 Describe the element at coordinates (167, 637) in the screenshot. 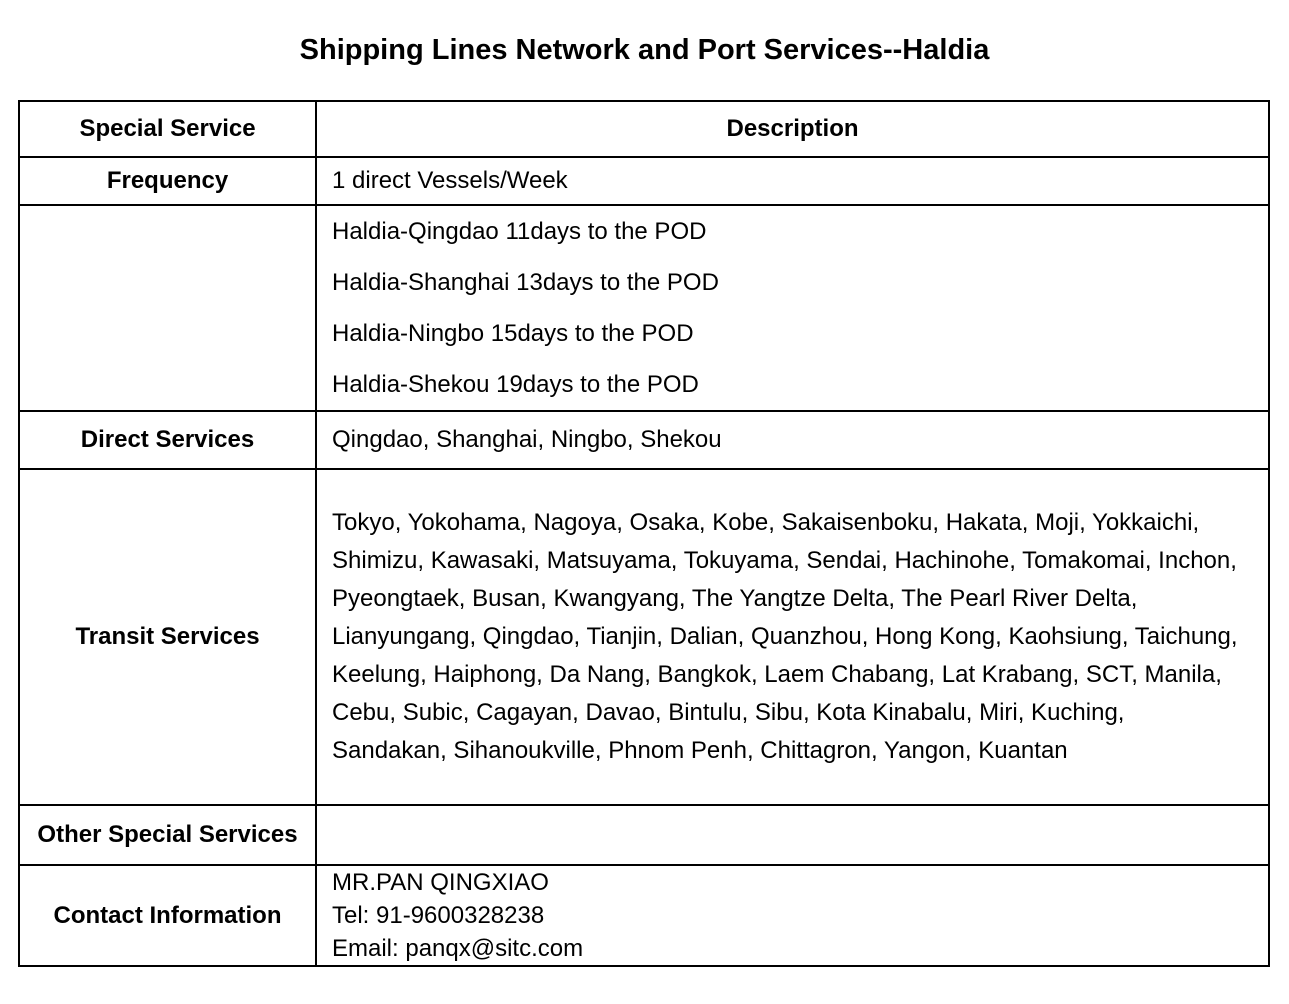

I see `row-label-transit-services: Transit Services` at that location.